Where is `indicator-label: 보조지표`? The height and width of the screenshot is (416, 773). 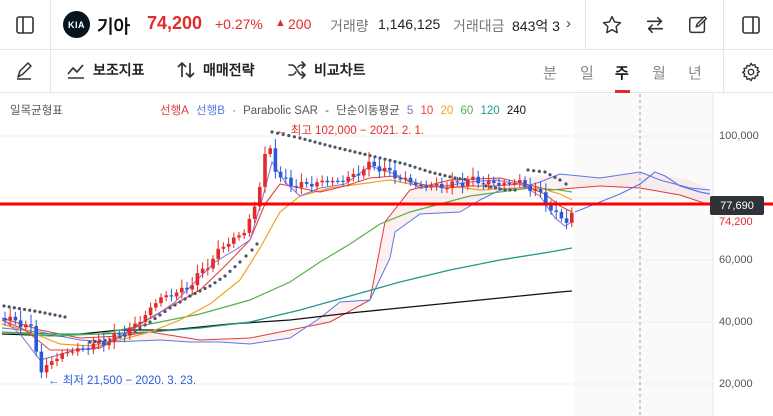
indicator-label: 보조지표 is located at coordinates (119, 70).